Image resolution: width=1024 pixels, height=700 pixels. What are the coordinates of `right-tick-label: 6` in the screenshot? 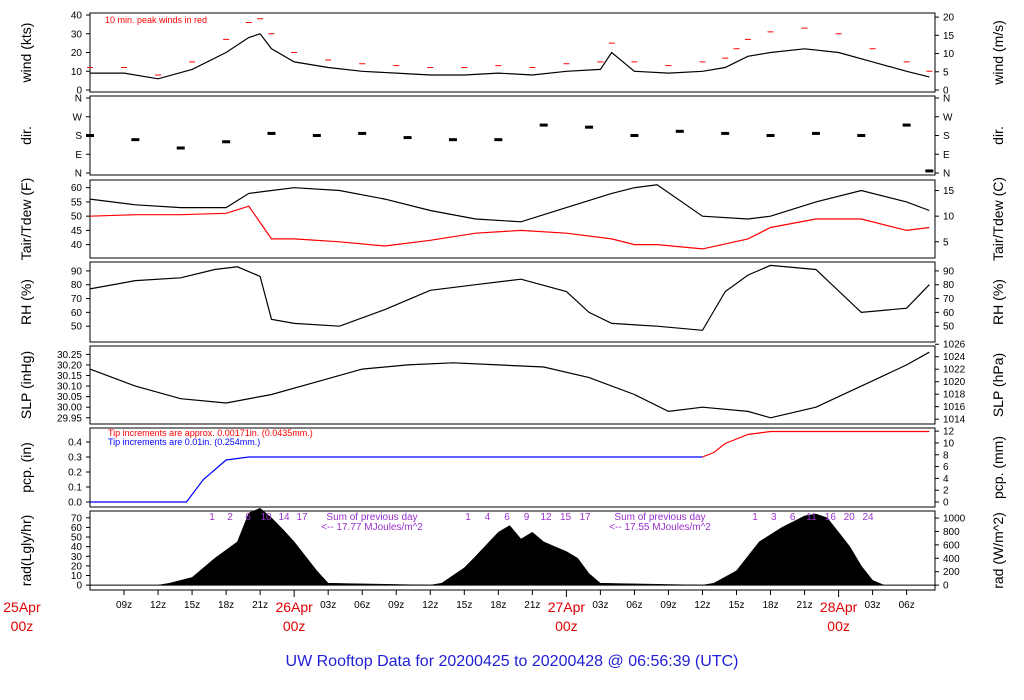 It's located at (946, 467).